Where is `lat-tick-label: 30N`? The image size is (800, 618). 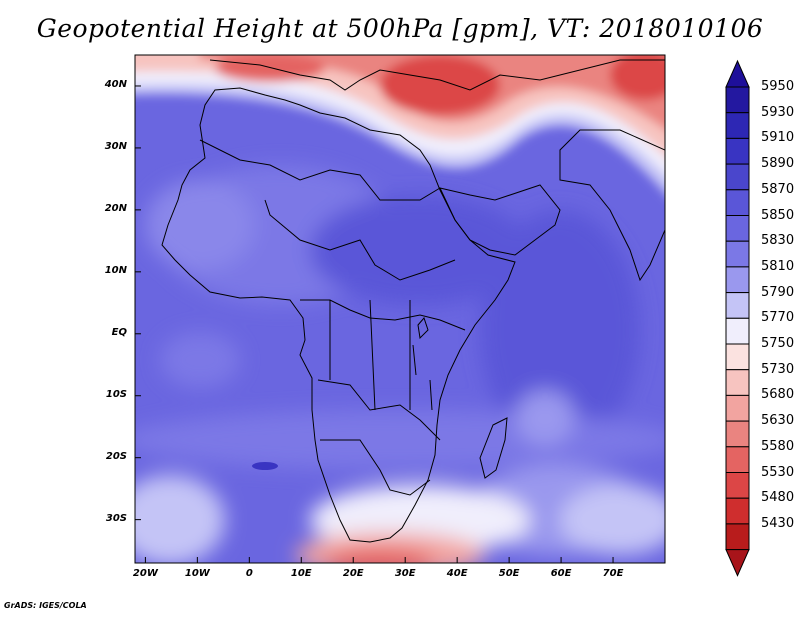 lat-tick-label: 30N is located at coordinates (115, 146).